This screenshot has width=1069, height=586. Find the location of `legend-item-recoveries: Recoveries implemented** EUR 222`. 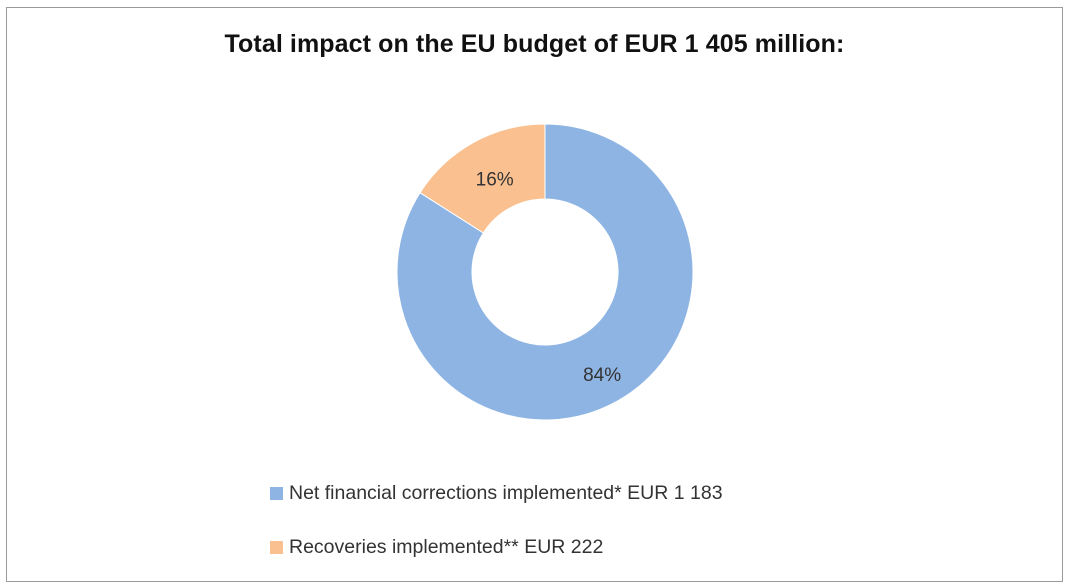

legend-item-recoveries: Recoveries implemented** EUR 222 is located at coordinates (496, 547).